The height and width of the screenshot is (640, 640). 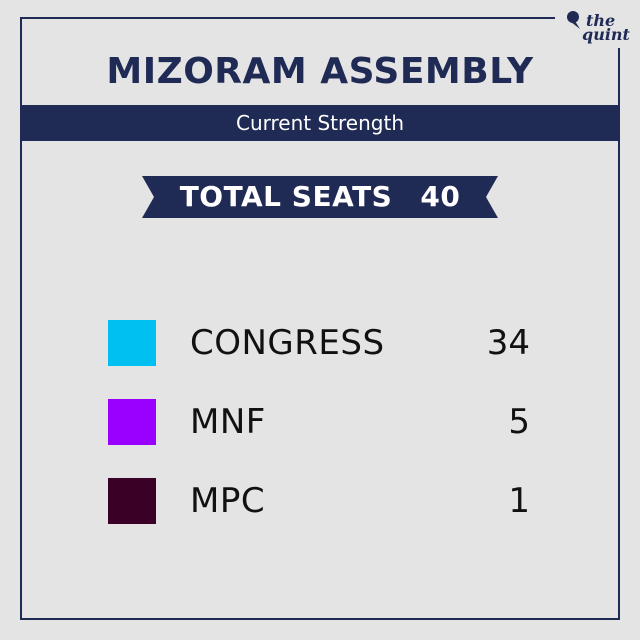 I want to click on party-seats: 34, so click(x=508, y=343).